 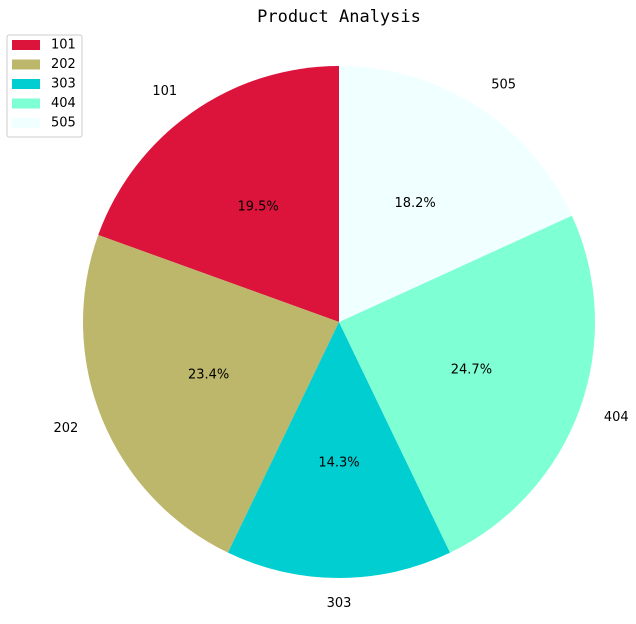 I want to click on percent-label-505: 18.2%, so click(x=414, y=203).